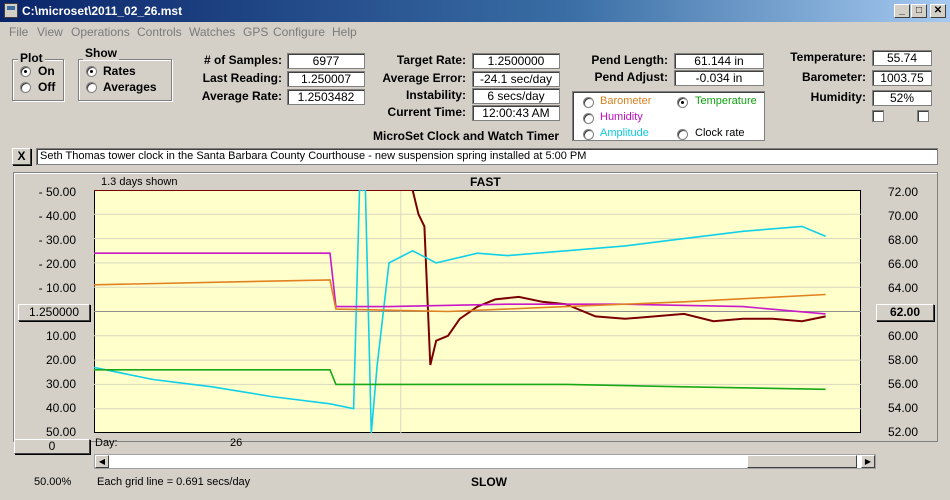 The height and width of the screenshot is (500, 950). What do you see at coordinates (475, 11) in the screenshot?
I see `title-bar: C:\microset\2011_02_26.mst _ □ ✕` at bounding box center [475, 11].